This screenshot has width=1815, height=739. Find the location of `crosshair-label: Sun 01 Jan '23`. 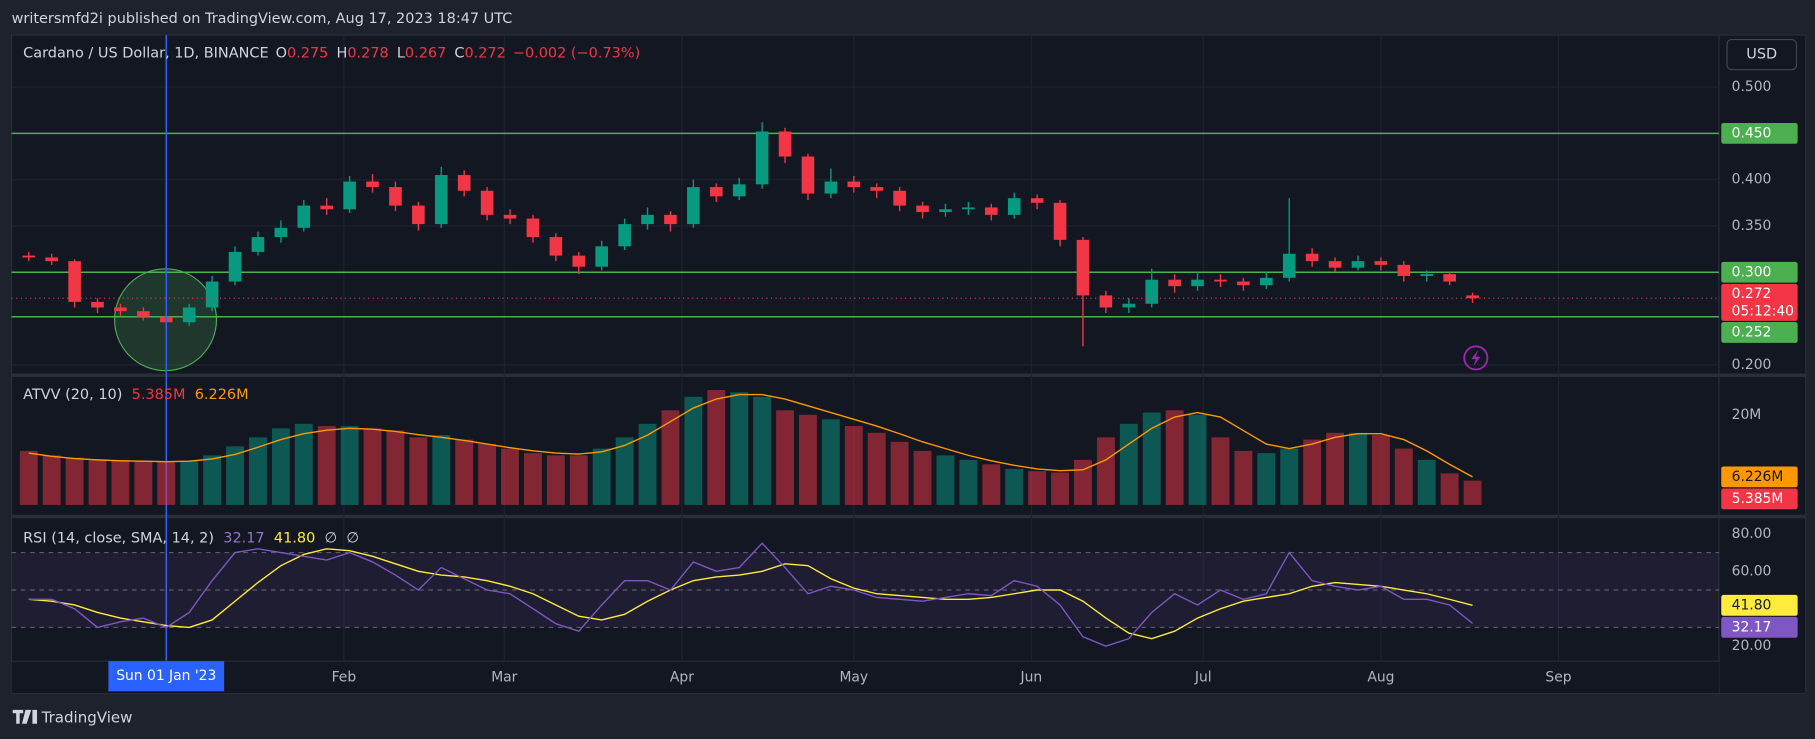

crosshair-label: Sun 01 Jan '23 is located at coordinates (166, 676).